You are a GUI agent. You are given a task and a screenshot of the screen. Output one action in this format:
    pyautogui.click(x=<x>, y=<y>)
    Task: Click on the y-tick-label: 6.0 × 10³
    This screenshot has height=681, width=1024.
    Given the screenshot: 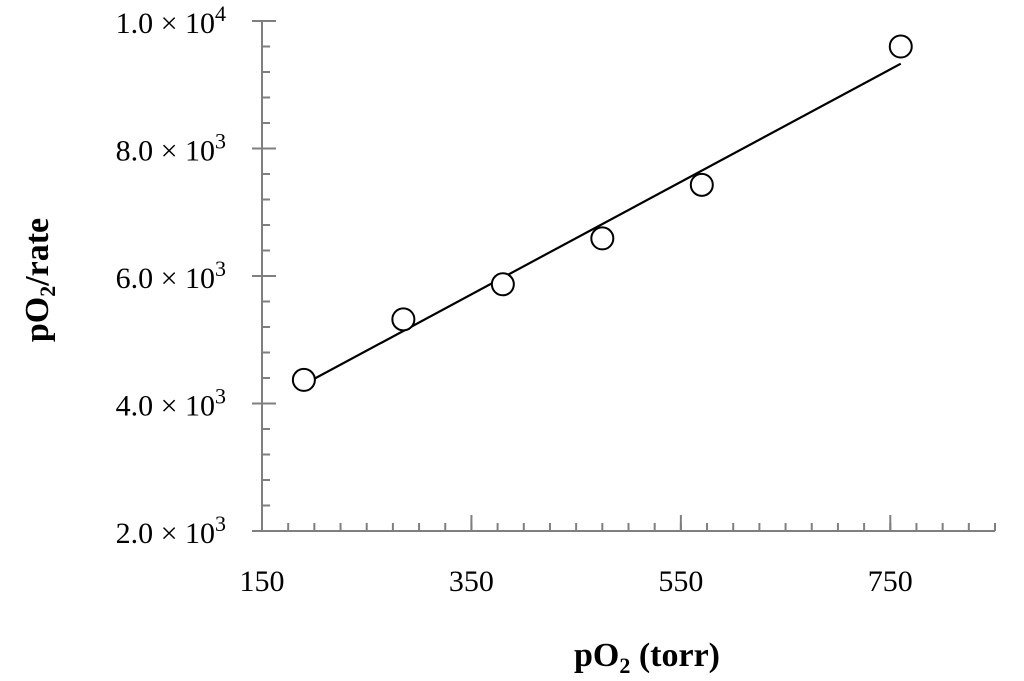 What is the action you would take?
    pyautogui.click(x=171, y=275)
    